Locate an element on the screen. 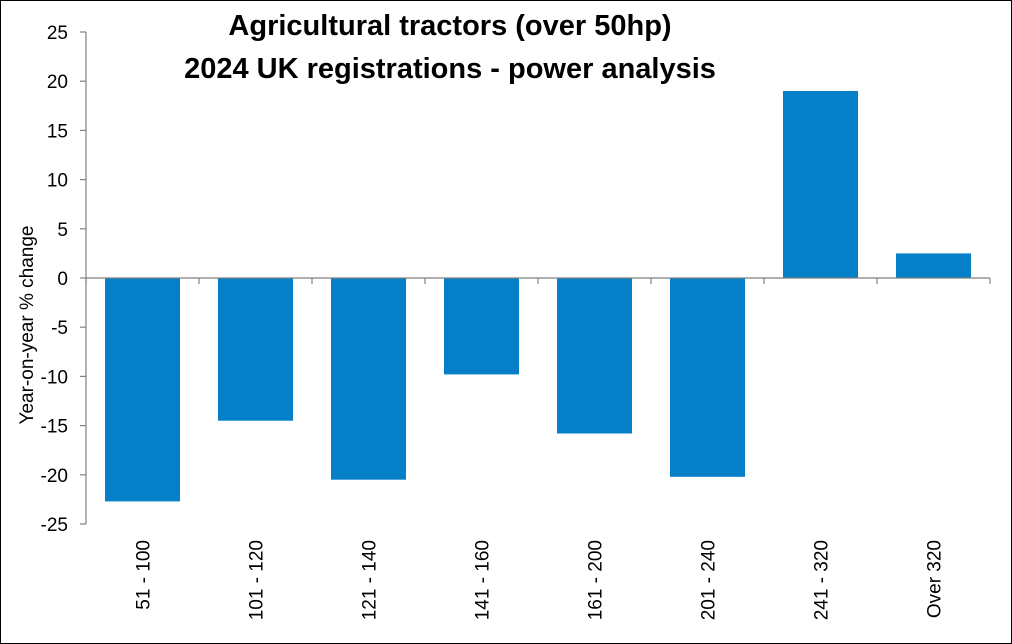 This screenshot has width=1012, height=644. x-tick-label-5: 201 - 240 is located at coordinates (709, 580).